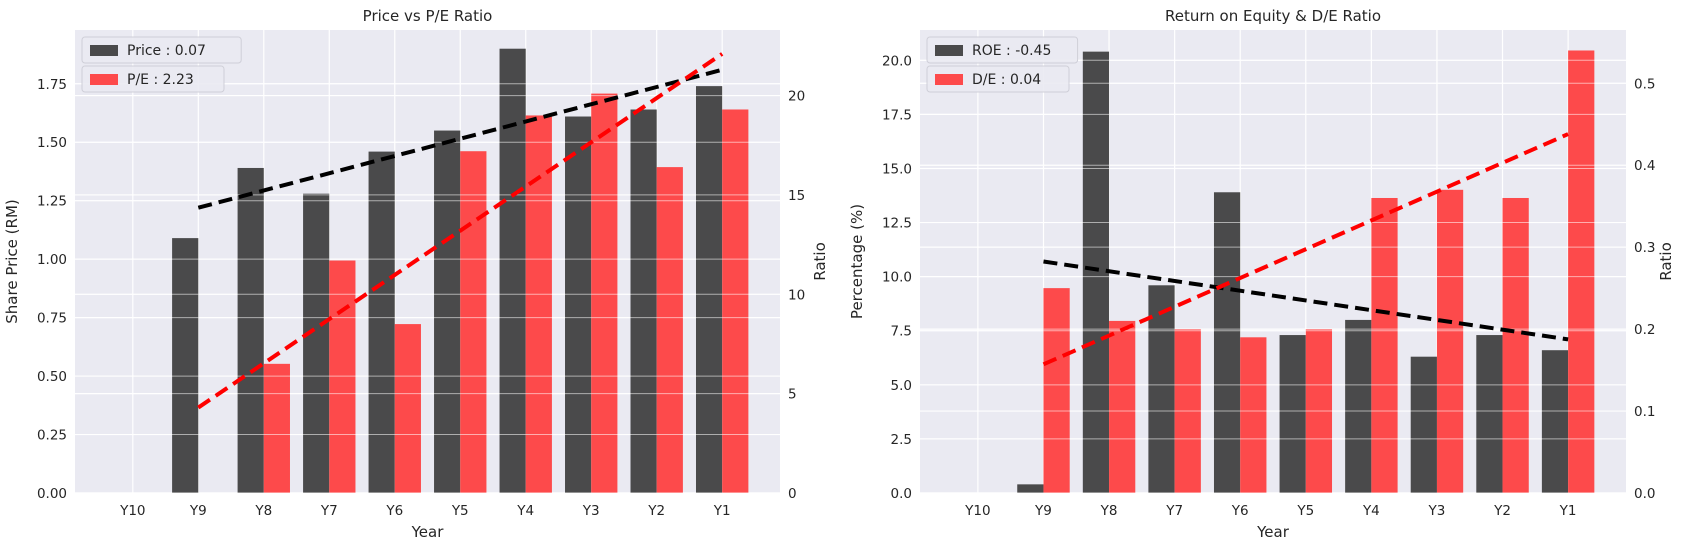 The width and height of the screenshot is (1688, 550). Describe the element at coordinates (897, 278) in the screenshot. I see `y-tick-label: 10.0` at that location.